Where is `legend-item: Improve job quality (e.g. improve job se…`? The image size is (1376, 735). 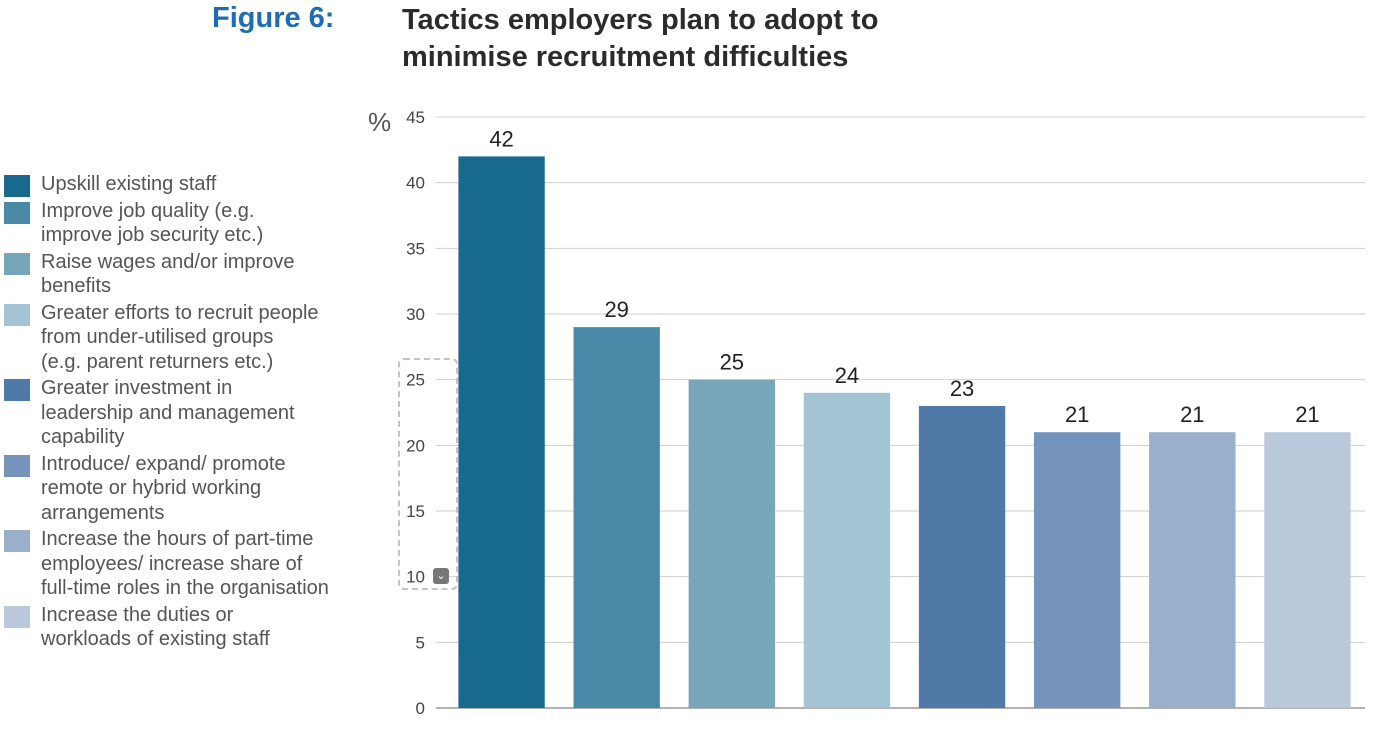 legend-item: Improve job quality (e.g. improve job se… is located at coordinates (179, 223).